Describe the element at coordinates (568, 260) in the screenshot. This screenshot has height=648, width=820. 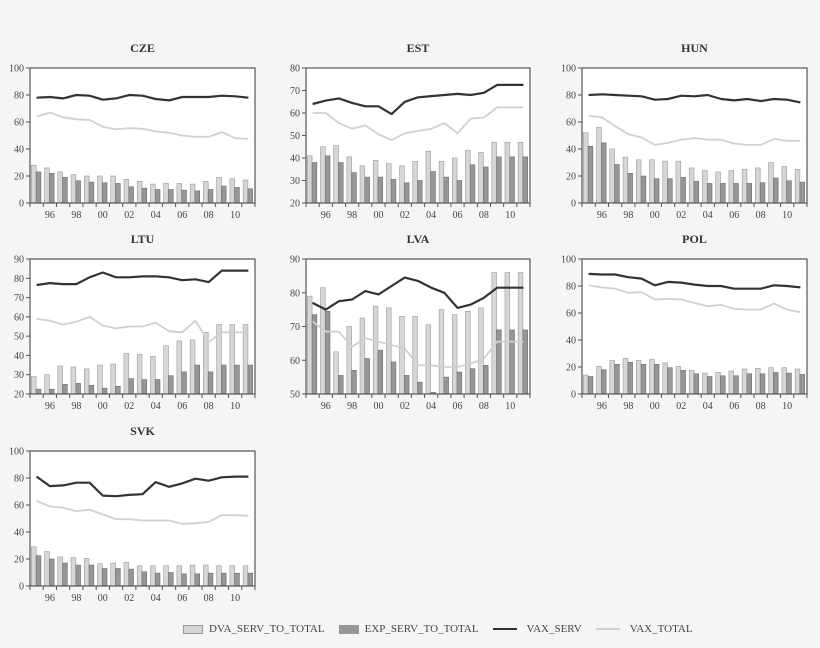
I see `y-tick-label: 100` at that location.